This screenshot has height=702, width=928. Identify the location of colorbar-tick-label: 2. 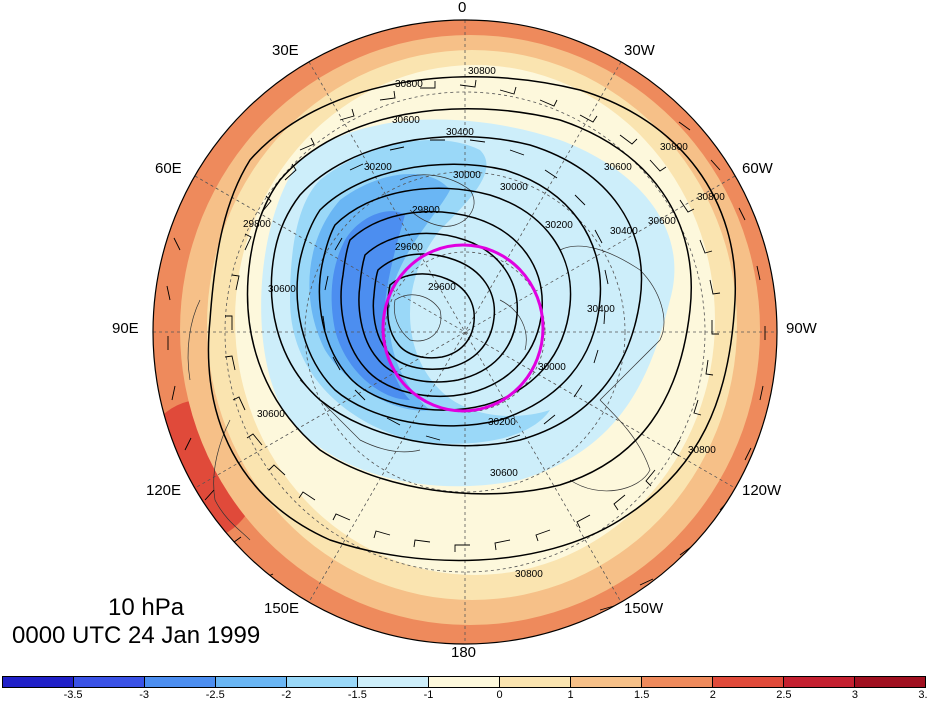
(712, 695).